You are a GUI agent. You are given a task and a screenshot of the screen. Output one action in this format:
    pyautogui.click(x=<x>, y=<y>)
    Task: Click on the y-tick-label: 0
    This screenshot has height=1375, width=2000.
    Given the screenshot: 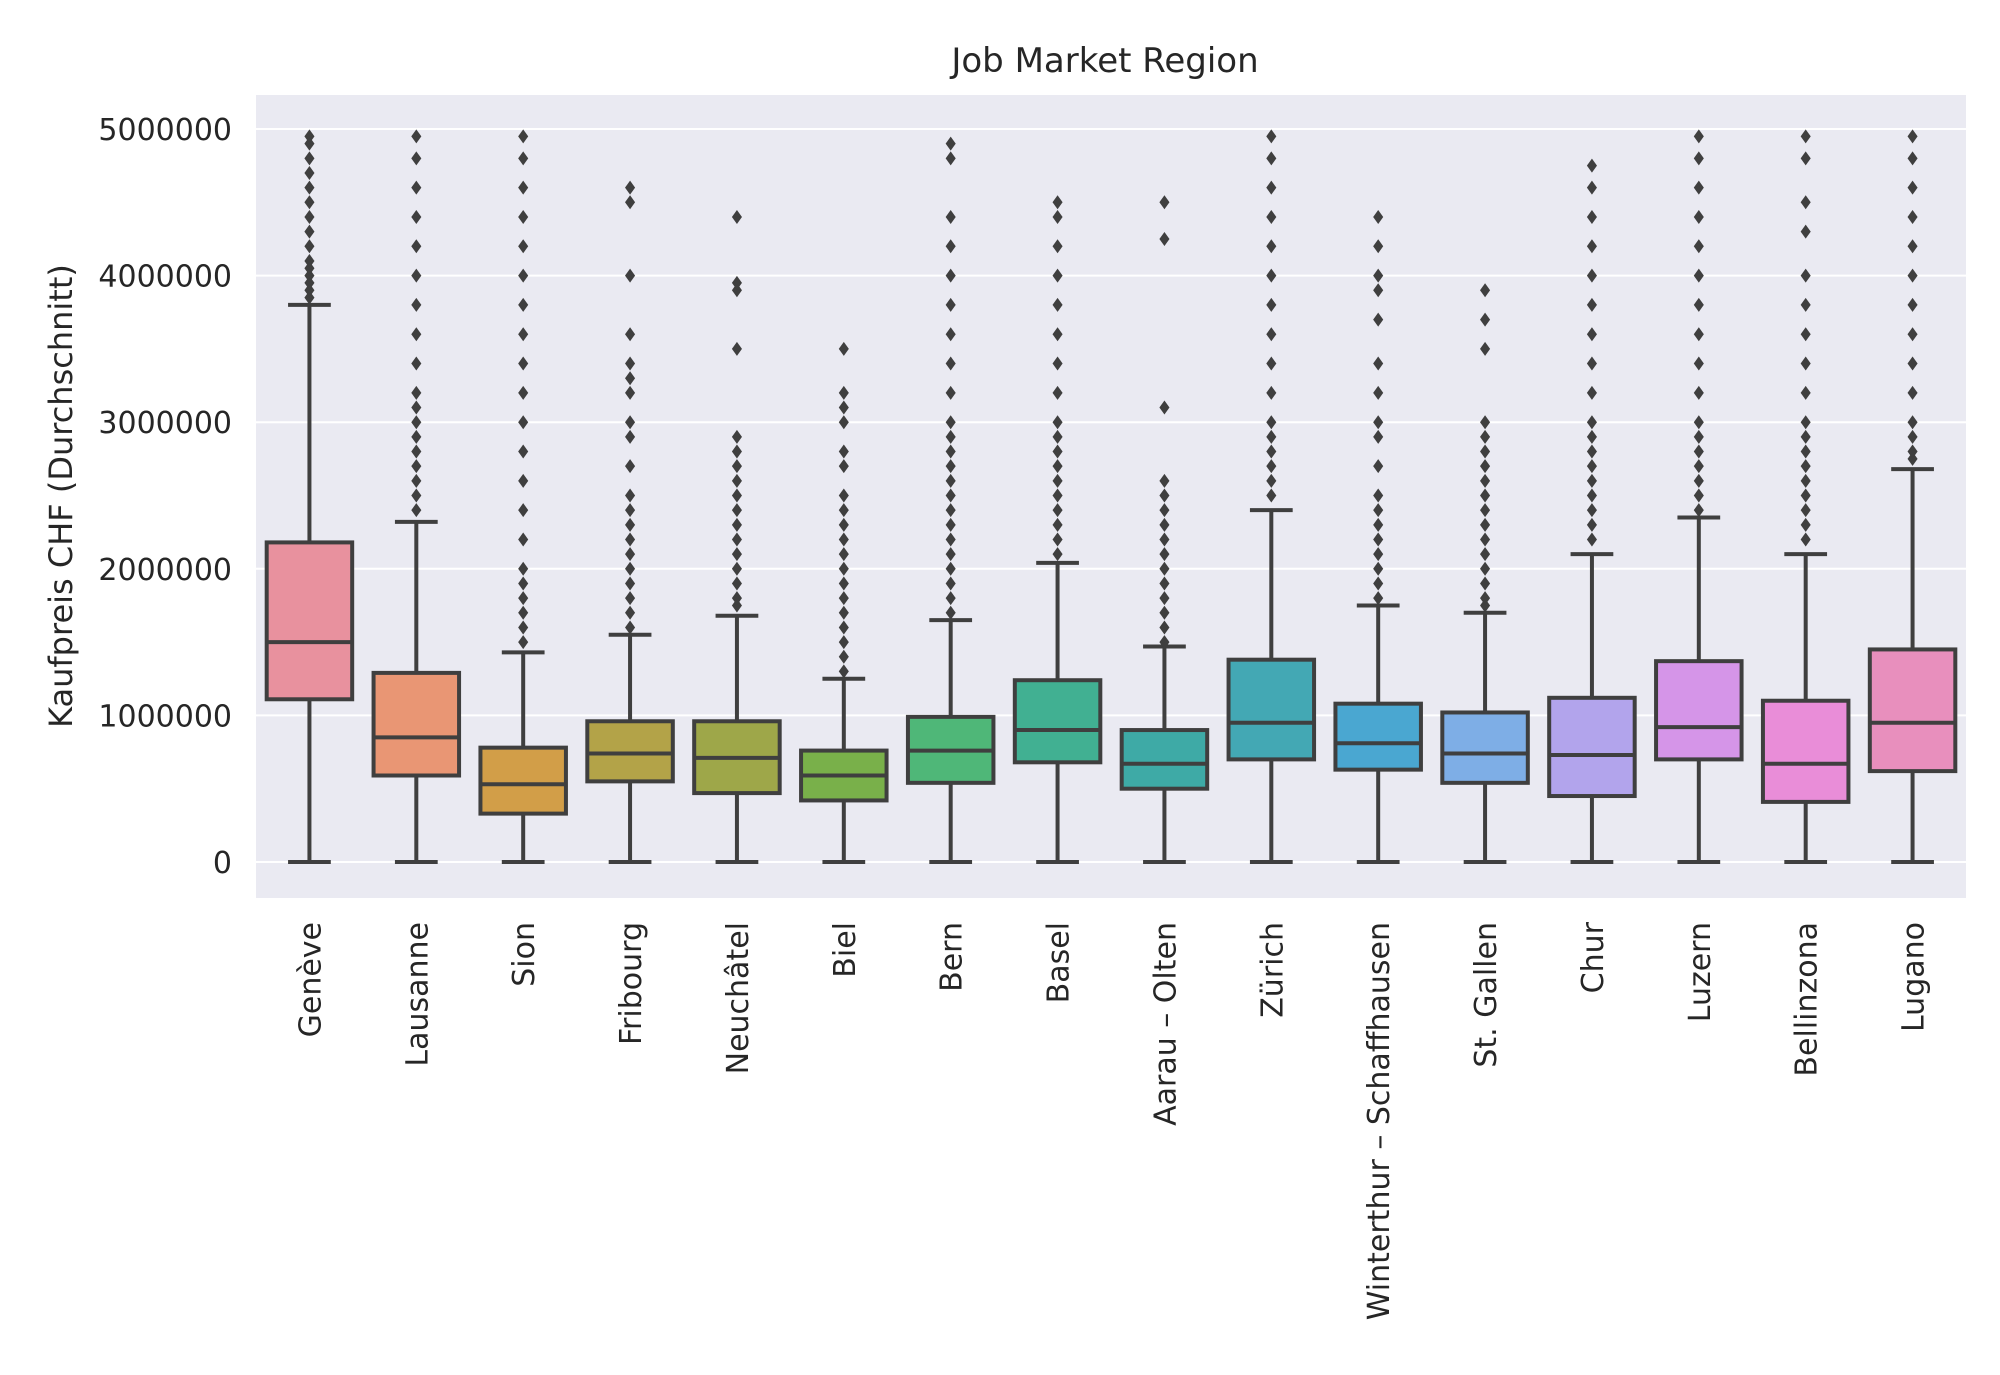 What is the action you would take?
    pyautogui.click(x=222, y=863)
    